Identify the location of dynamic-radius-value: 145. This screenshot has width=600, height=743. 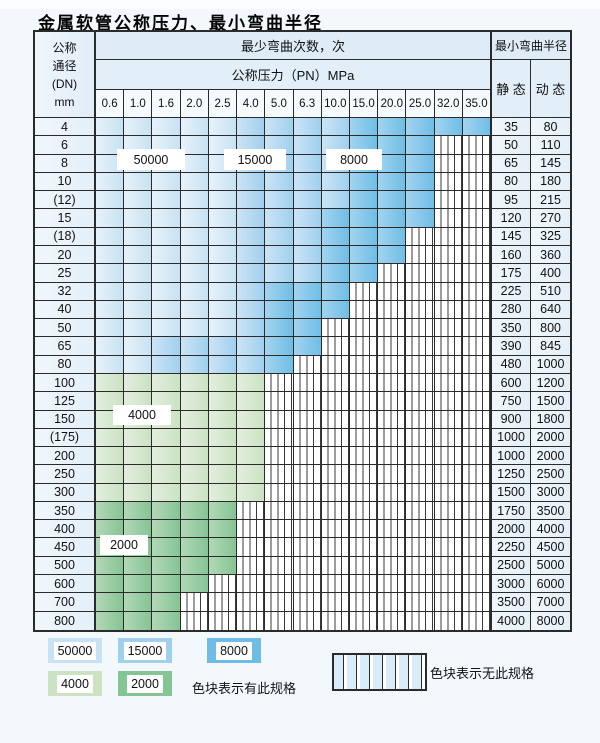
(551, 163).